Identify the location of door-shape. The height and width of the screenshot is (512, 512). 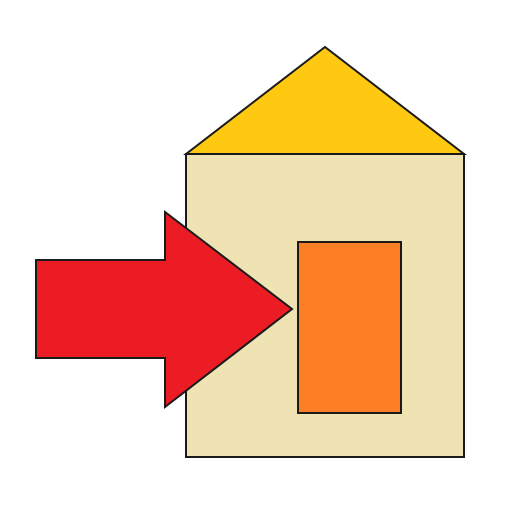
(349, 327).